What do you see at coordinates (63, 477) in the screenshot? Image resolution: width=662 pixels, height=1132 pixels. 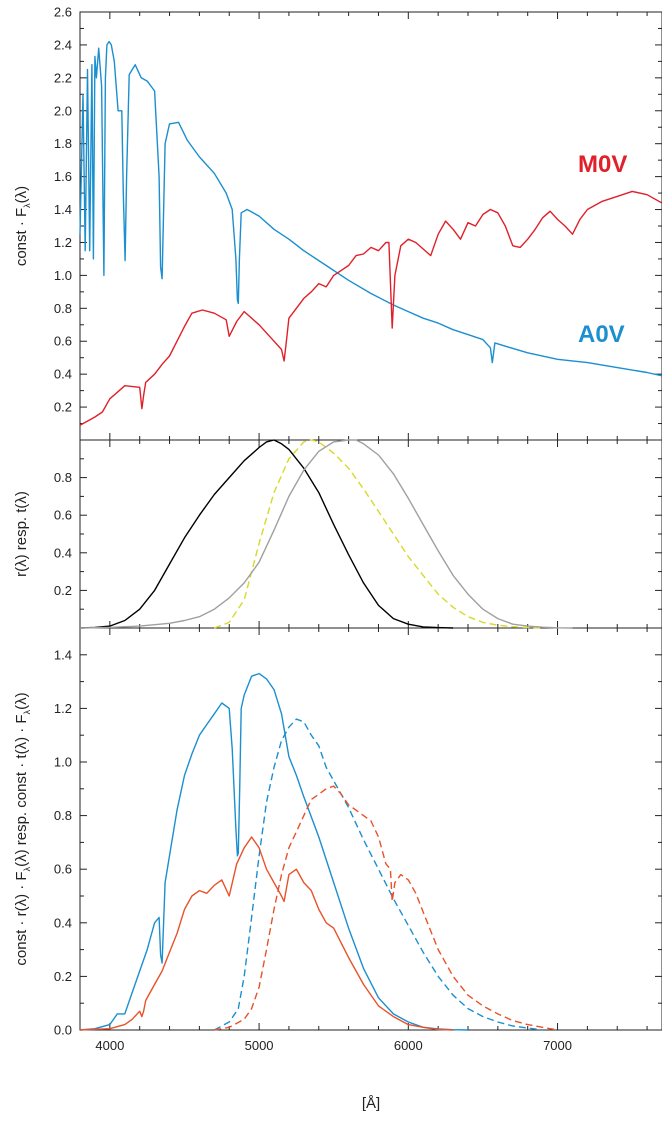 I see `middle-y-tick-label: 0.8` at bounding box center [63, 477].